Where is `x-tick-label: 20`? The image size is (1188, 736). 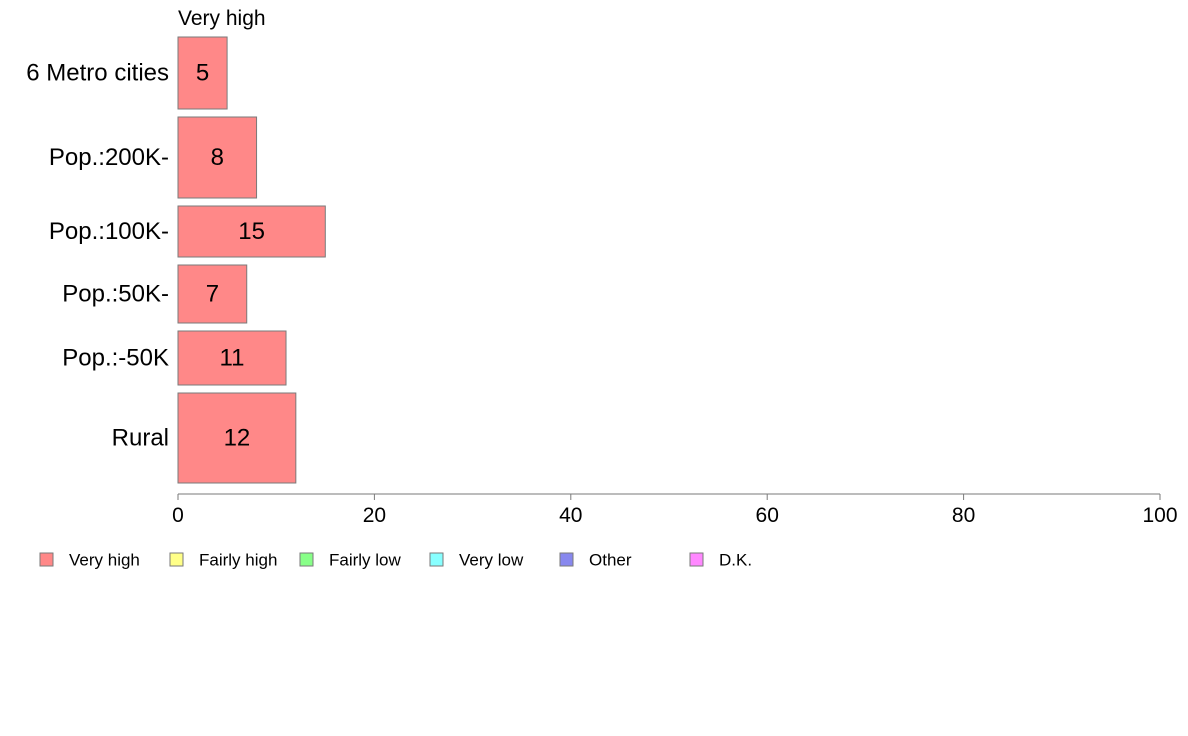
x-tick-label: 20 is located at coordinates (374, 515).